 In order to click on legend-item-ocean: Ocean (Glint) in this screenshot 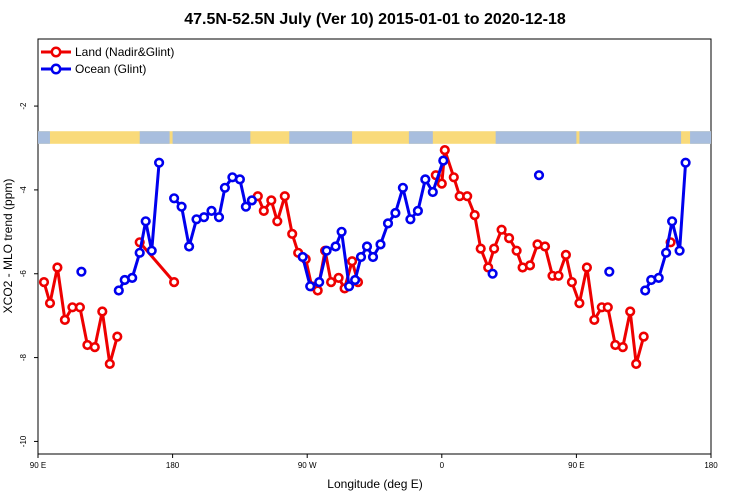, I will do `click(93, 69)`.